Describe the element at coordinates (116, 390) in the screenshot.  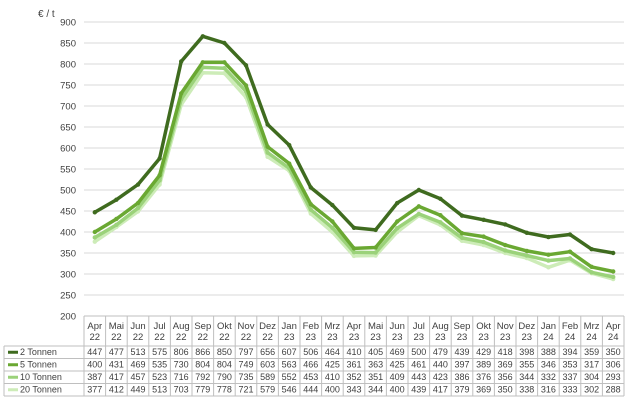
I see `table-cell: 412` at that location.